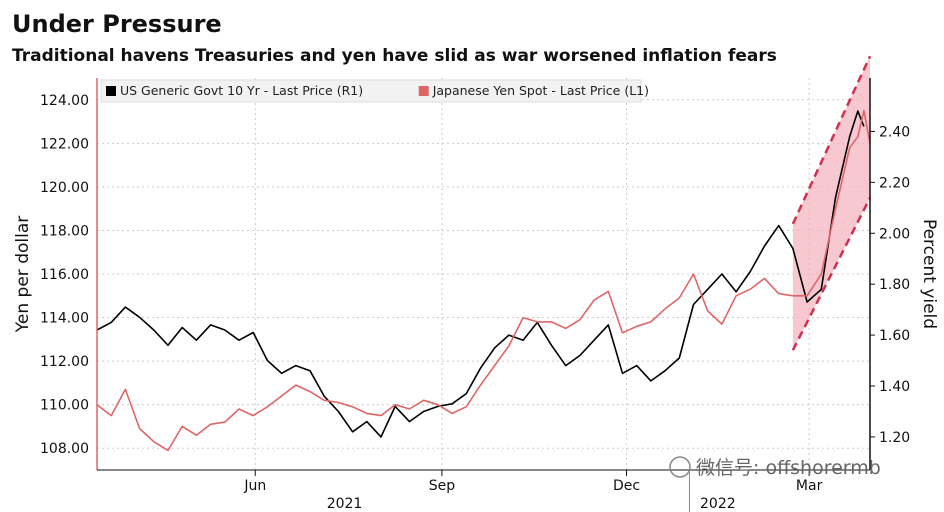 The image size is (944, 512). Describe the element at coordinates (718, 504) in the screenshot. I see `x-year-label: 2022` at that location.